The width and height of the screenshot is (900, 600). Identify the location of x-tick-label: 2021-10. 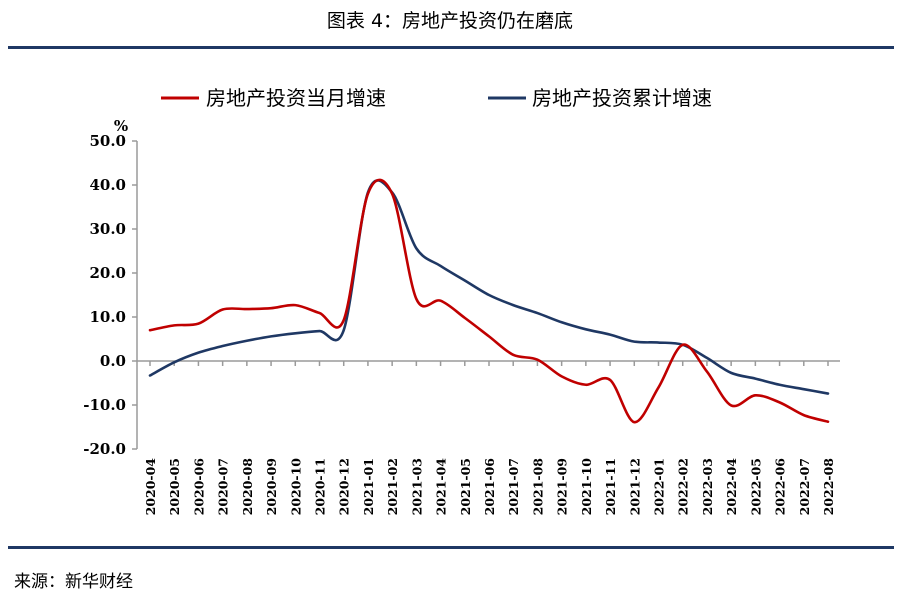
(586, 487).